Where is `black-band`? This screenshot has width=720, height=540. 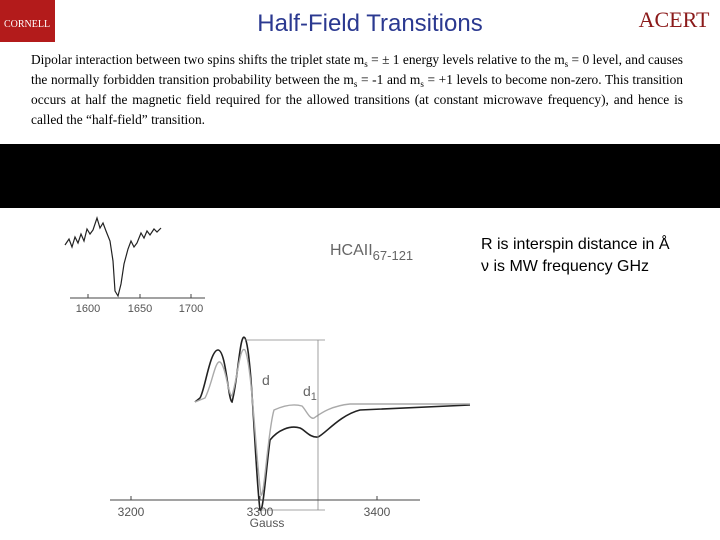
black-band is located at coordinates (360, 176).